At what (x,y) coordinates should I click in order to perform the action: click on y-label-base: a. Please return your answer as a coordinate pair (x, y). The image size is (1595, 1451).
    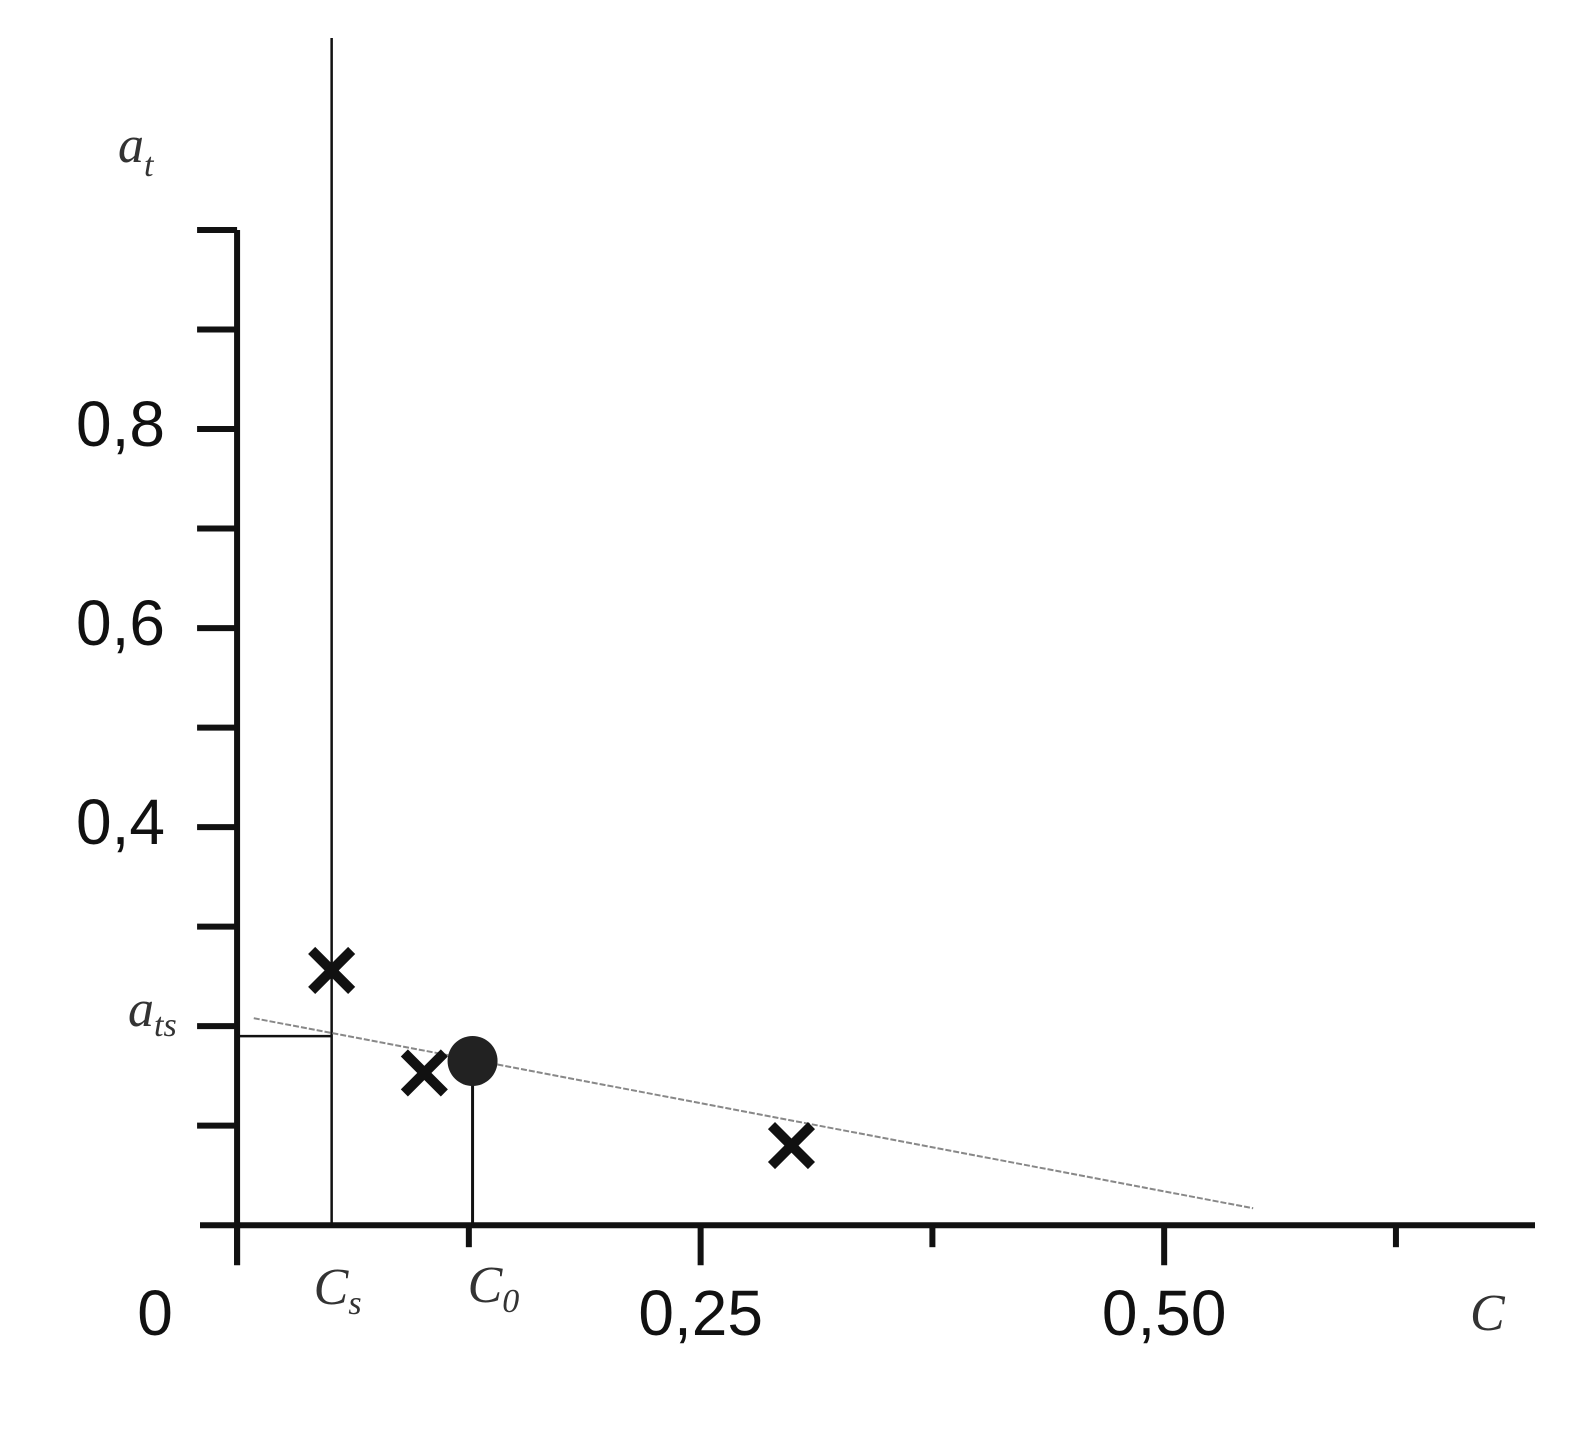
    Looking at the image, I should click on (131, 145).